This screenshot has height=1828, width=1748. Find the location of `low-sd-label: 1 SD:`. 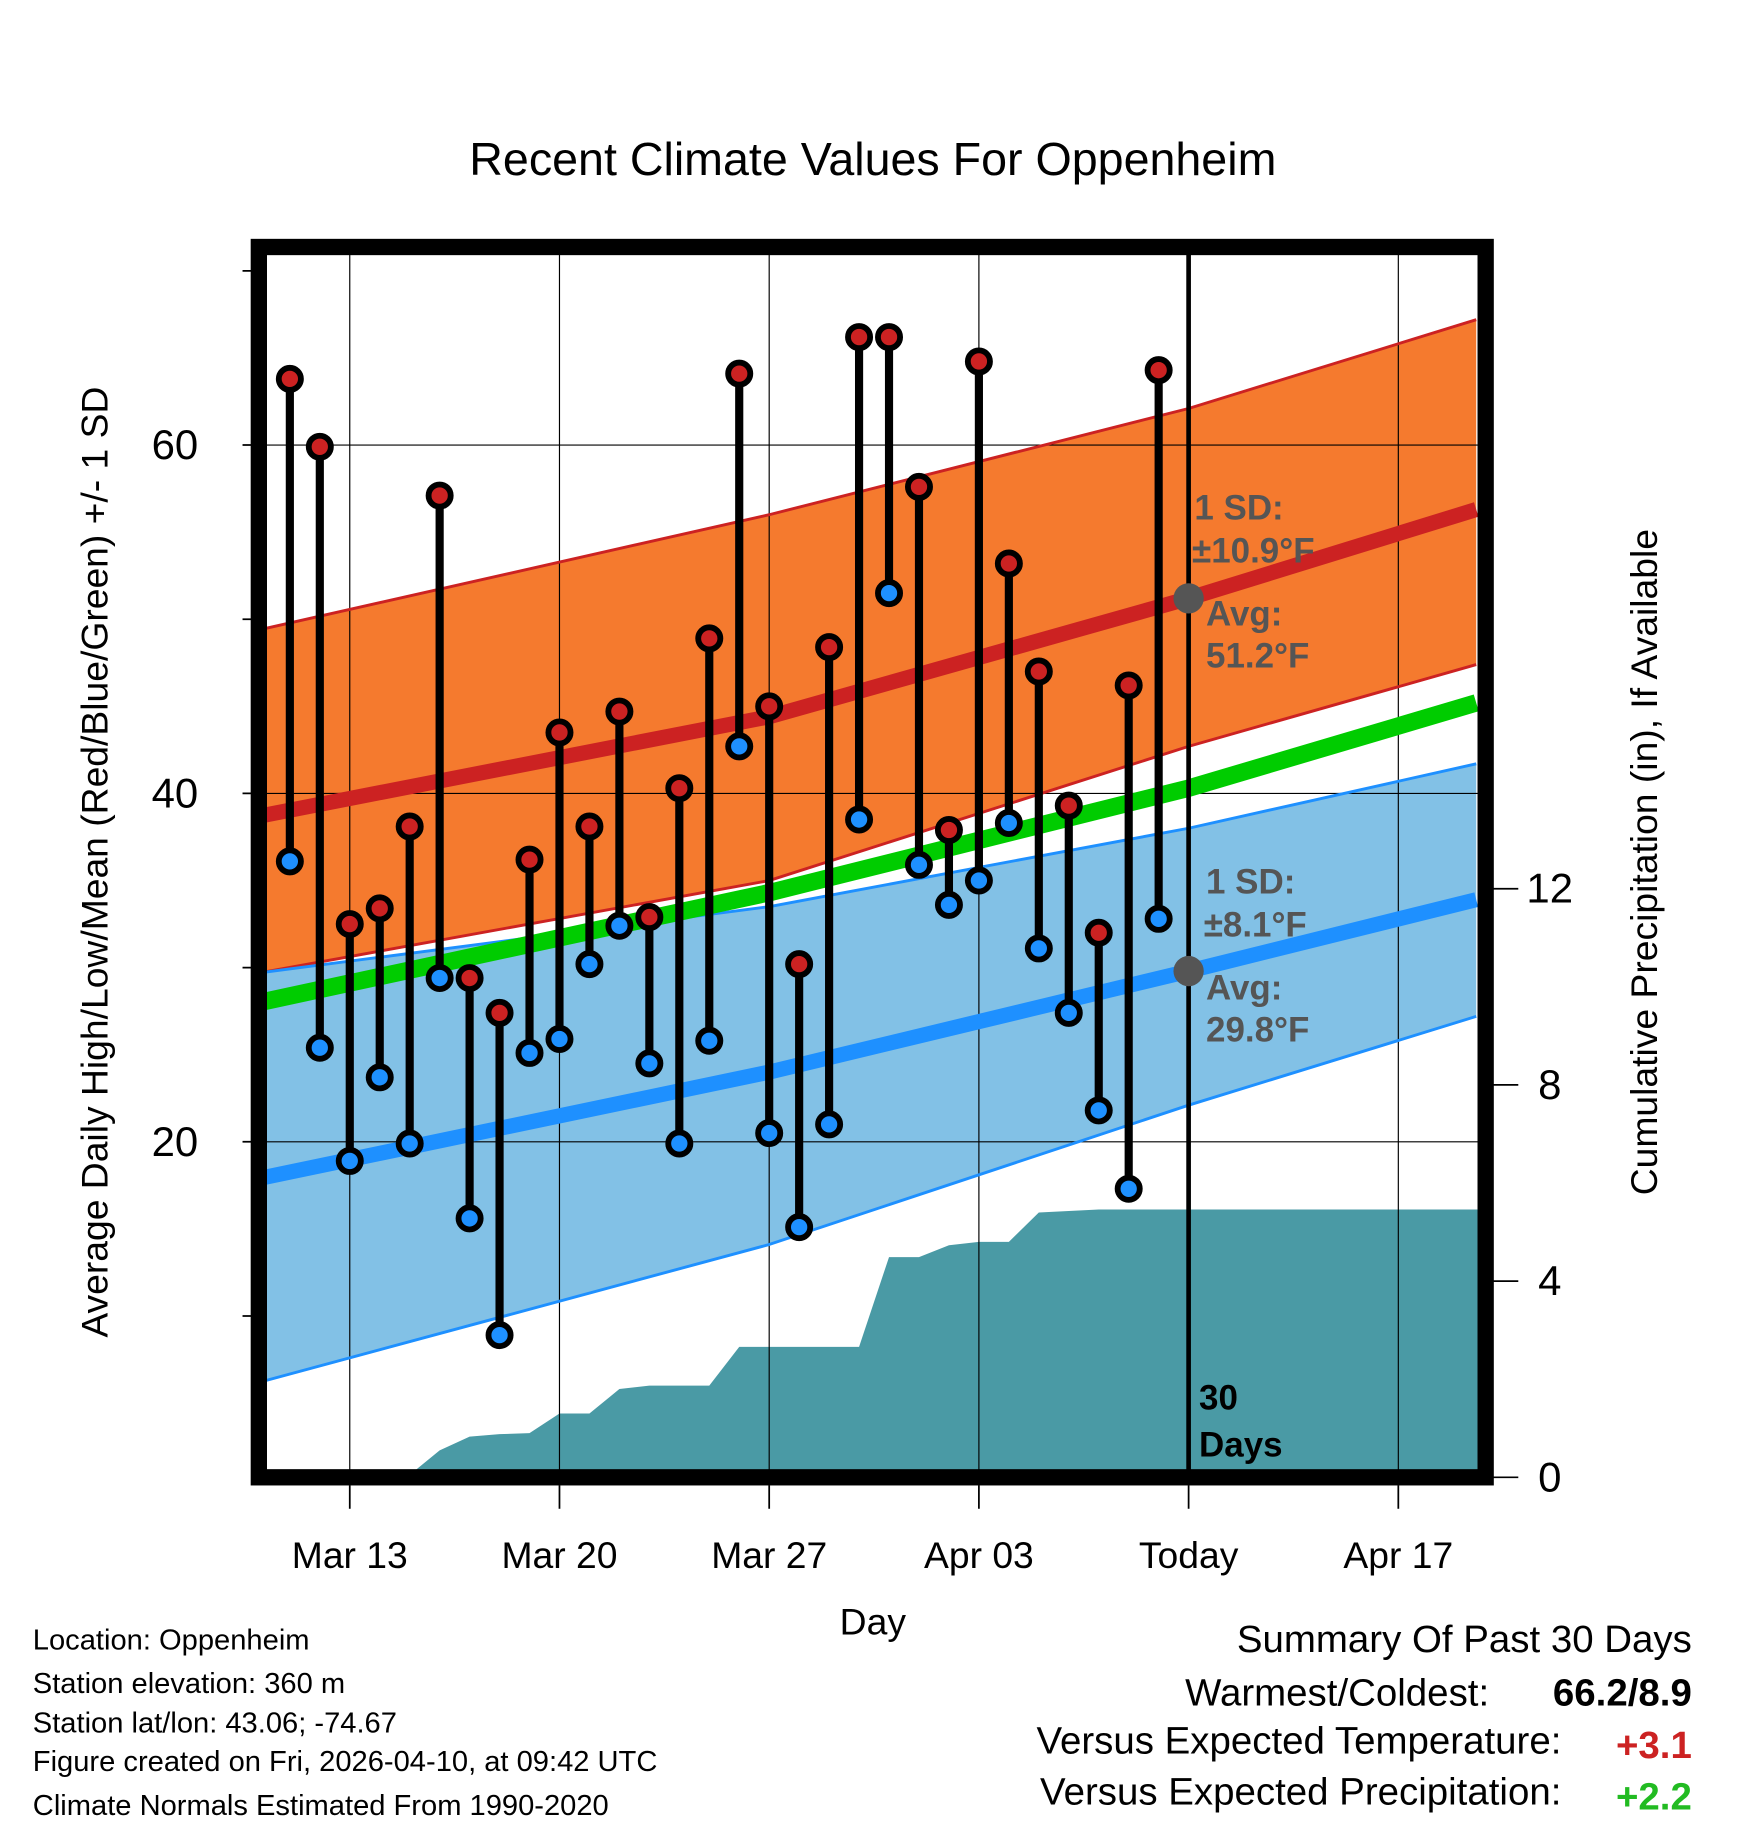

low-sd-label: 1 SD: is located at coordinates (1250, 882).